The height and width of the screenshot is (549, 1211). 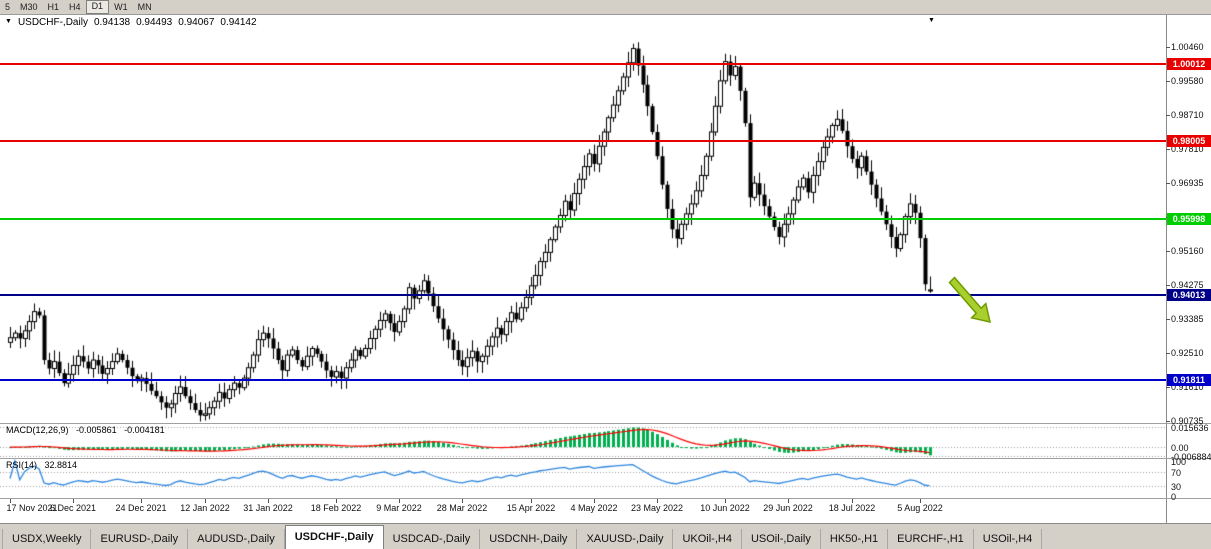 What do you see at coordinates (657, 508) in the screenshot?
I see `date-axis-label: 23 May 2022` at bounding box center [657, 508].